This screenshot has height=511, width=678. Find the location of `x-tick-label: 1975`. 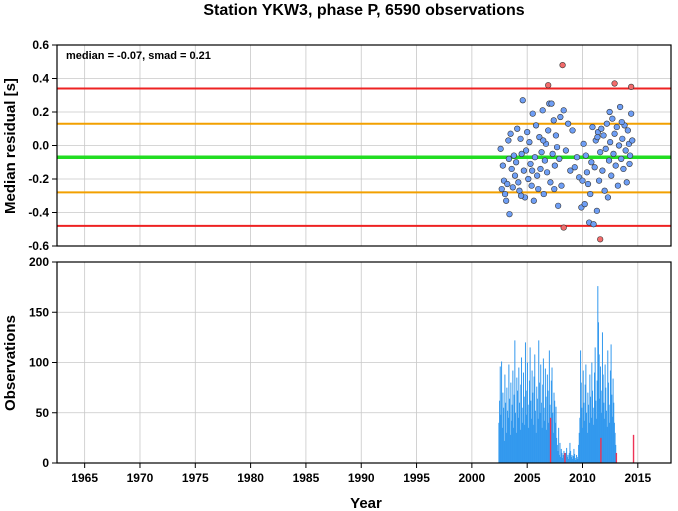

x-tick-label: 1975 is located at coordinates (195, 478).